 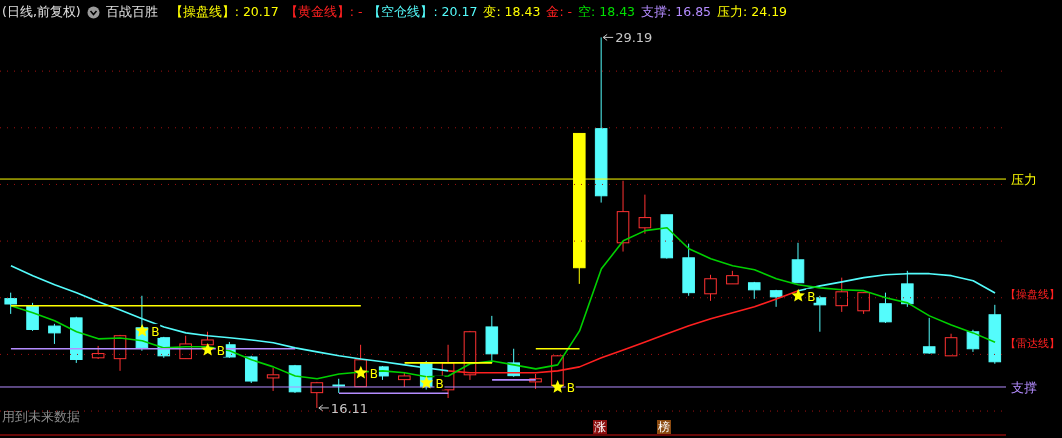 What do you see at coordinates (349, 408) in the screenshot?
I see `annotation: 16.11` at bounding box center [349, 408].